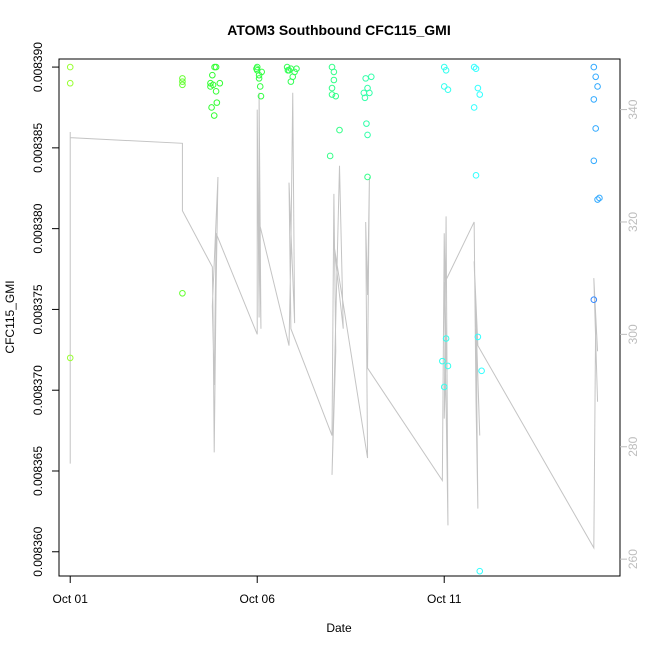 The width and height of the screenshot is (650, 650). What do you see at coordinates (339, 628) in the screenshot?
I see `x-axis-label: Date` at bounding box center [339, 628].